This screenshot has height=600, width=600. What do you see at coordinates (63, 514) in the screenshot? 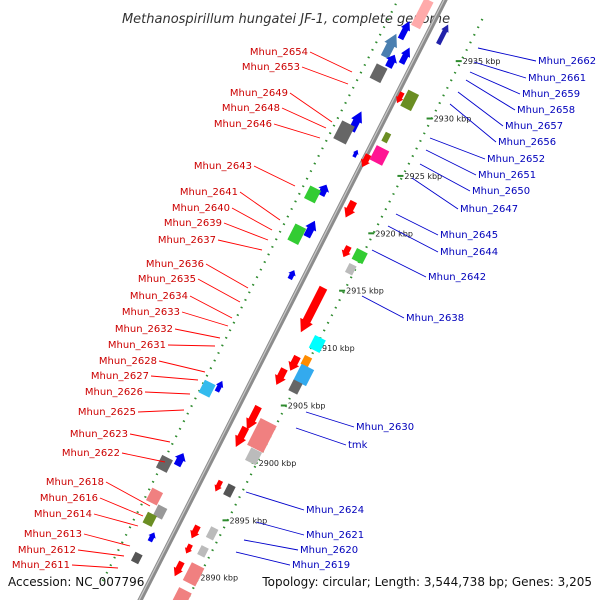
I see `gene-label-left: Mhun_2614` at bounding box center [63, 514].